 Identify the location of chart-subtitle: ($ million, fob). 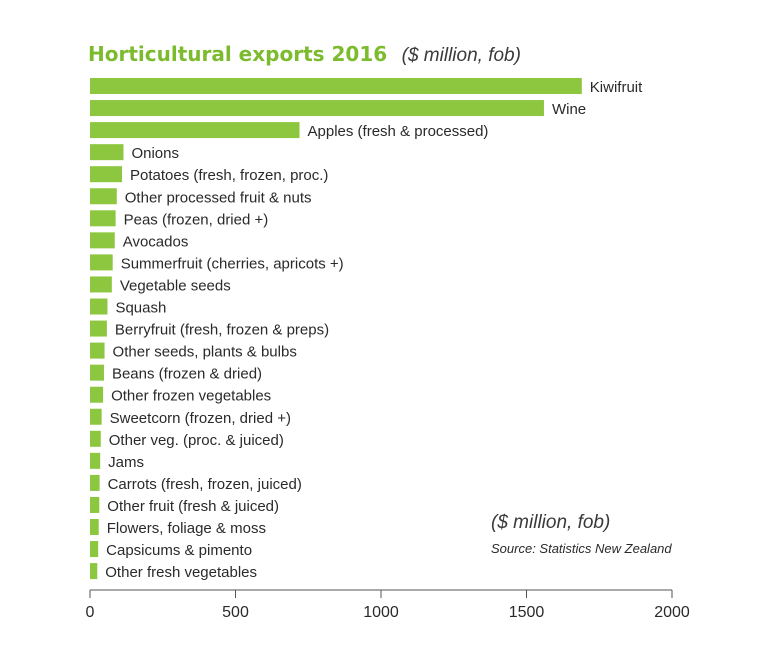
(461, 55).